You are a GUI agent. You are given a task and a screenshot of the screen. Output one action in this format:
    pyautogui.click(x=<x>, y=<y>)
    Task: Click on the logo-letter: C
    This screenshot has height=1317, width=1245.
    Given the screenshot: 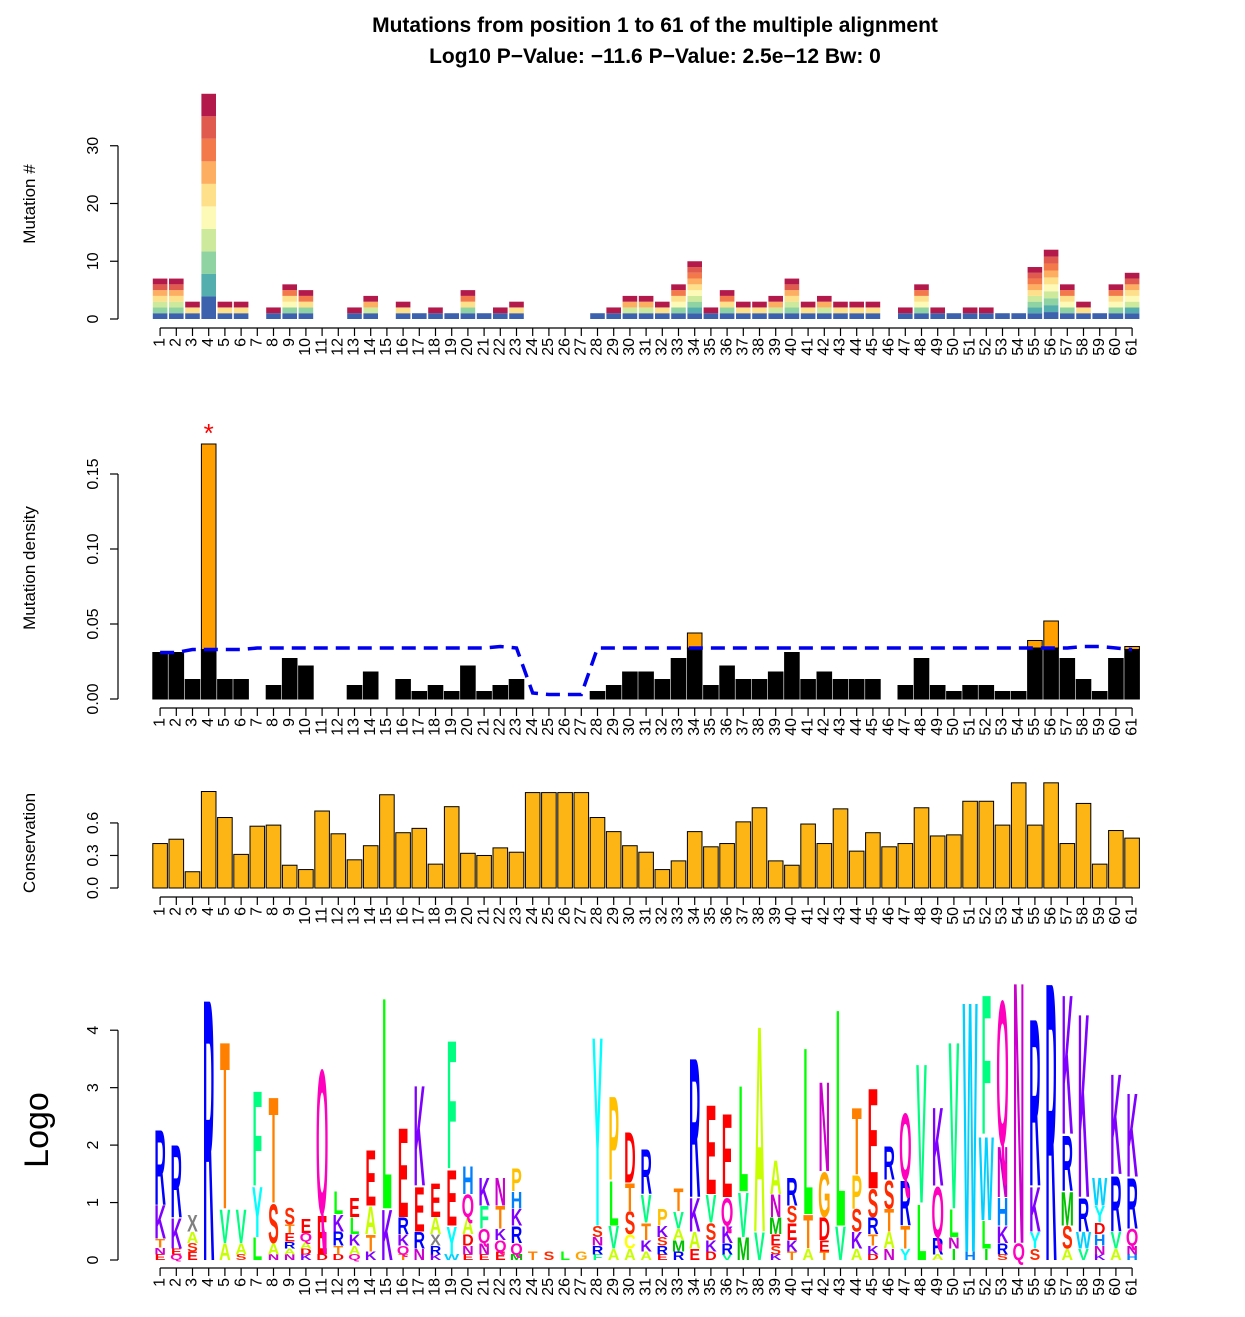 What is the action you would take?
    pyautogui.click(x=630, y=1242)
    